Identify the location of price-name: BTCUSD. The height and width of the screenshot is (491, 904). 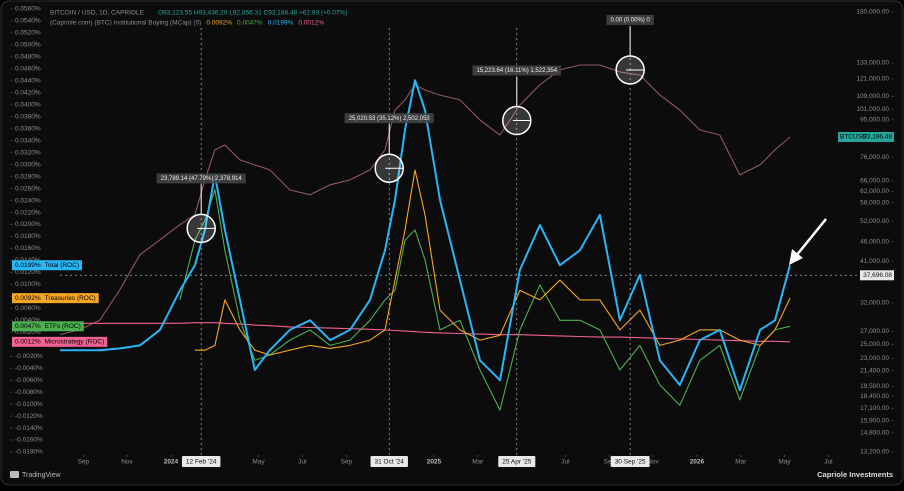
(853, 137).